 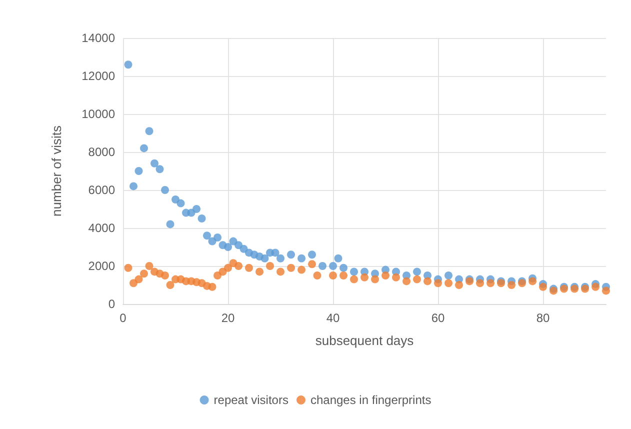 What do you see at coordinates (543, 318) in the screenshot?
I see `x-tick-label: 80` at bounding box center [543, 318].